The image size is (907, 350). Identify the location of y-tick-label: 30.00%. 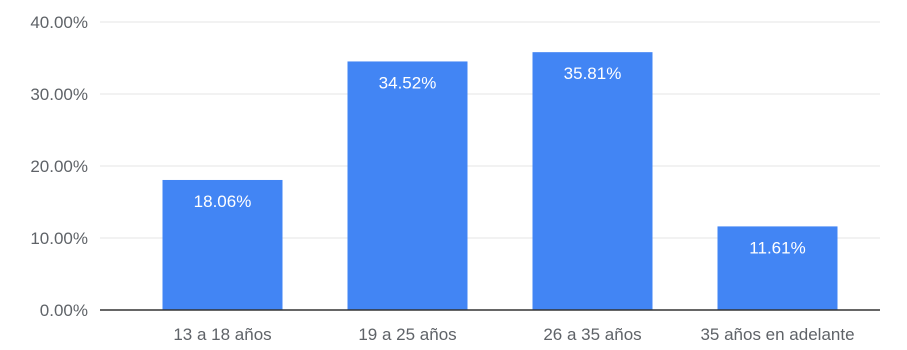
(59, 94).